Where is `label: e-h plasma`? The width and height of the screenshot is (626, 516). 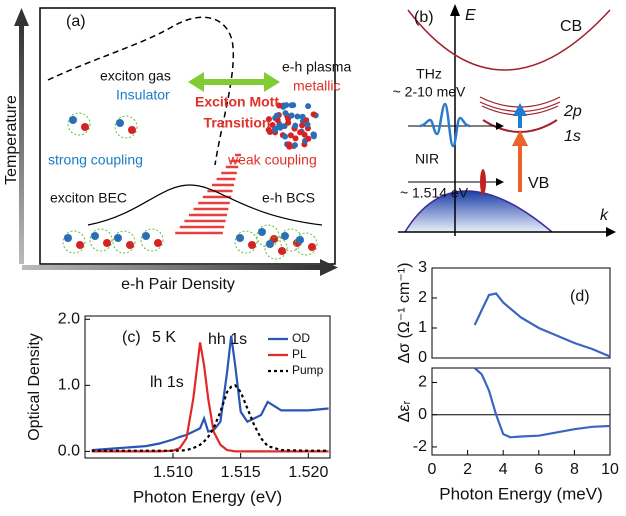
label: e-h plasma is located at coordinates (316, 67).